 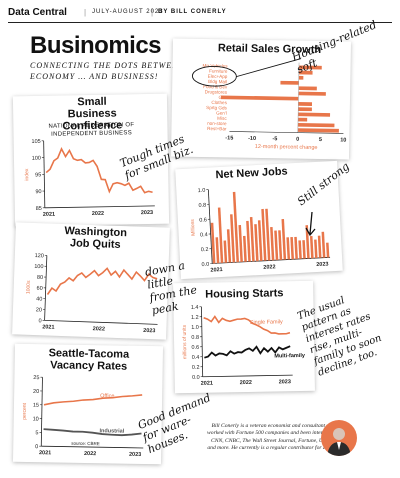 I want to click on y-tick-label: 95, so click(x=38, y=175).